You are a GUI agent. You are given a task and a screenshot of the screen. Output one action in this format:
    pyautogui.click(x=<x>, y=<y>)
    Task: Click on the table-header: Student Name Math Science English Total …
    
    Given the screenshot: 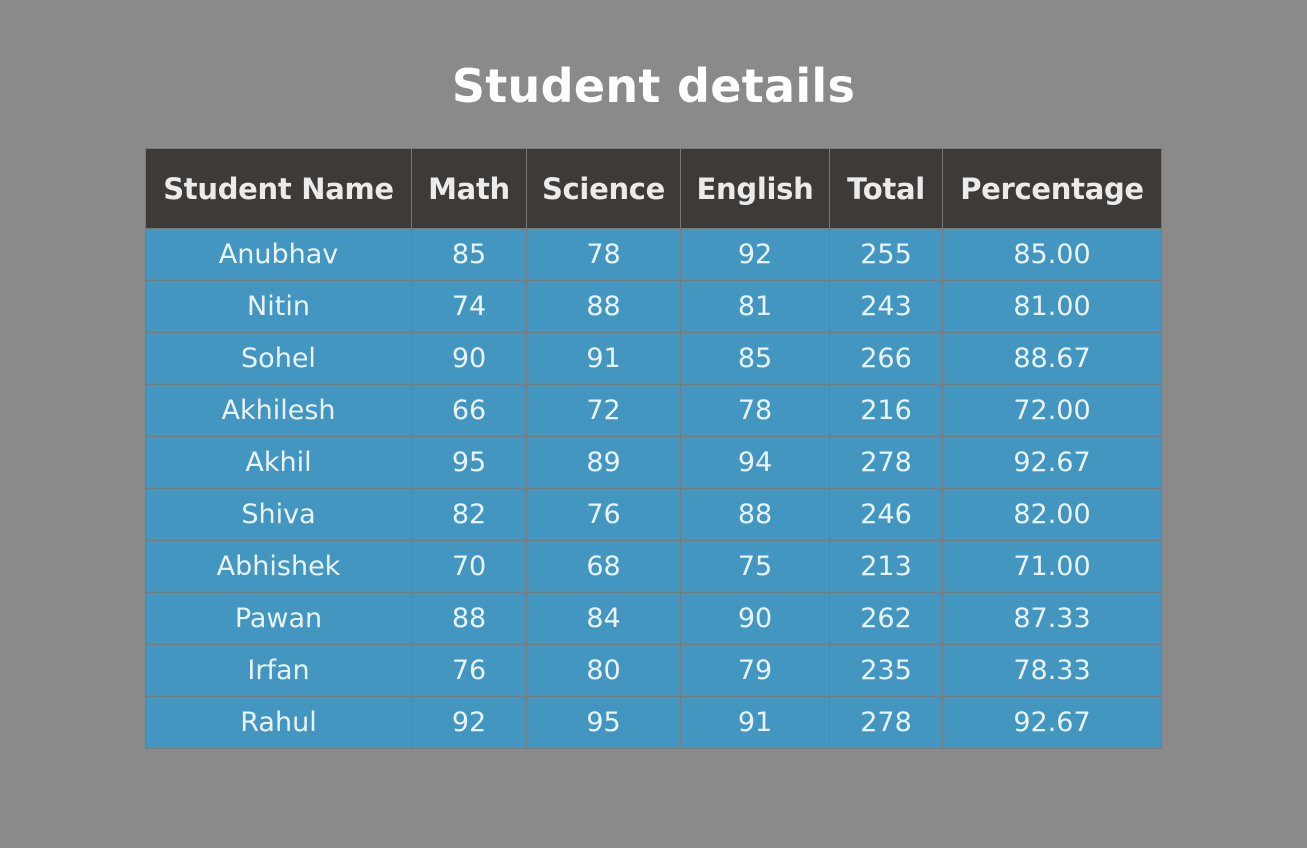 What is the action you would take?
    pyautogui.click(x=653, y=188)
    